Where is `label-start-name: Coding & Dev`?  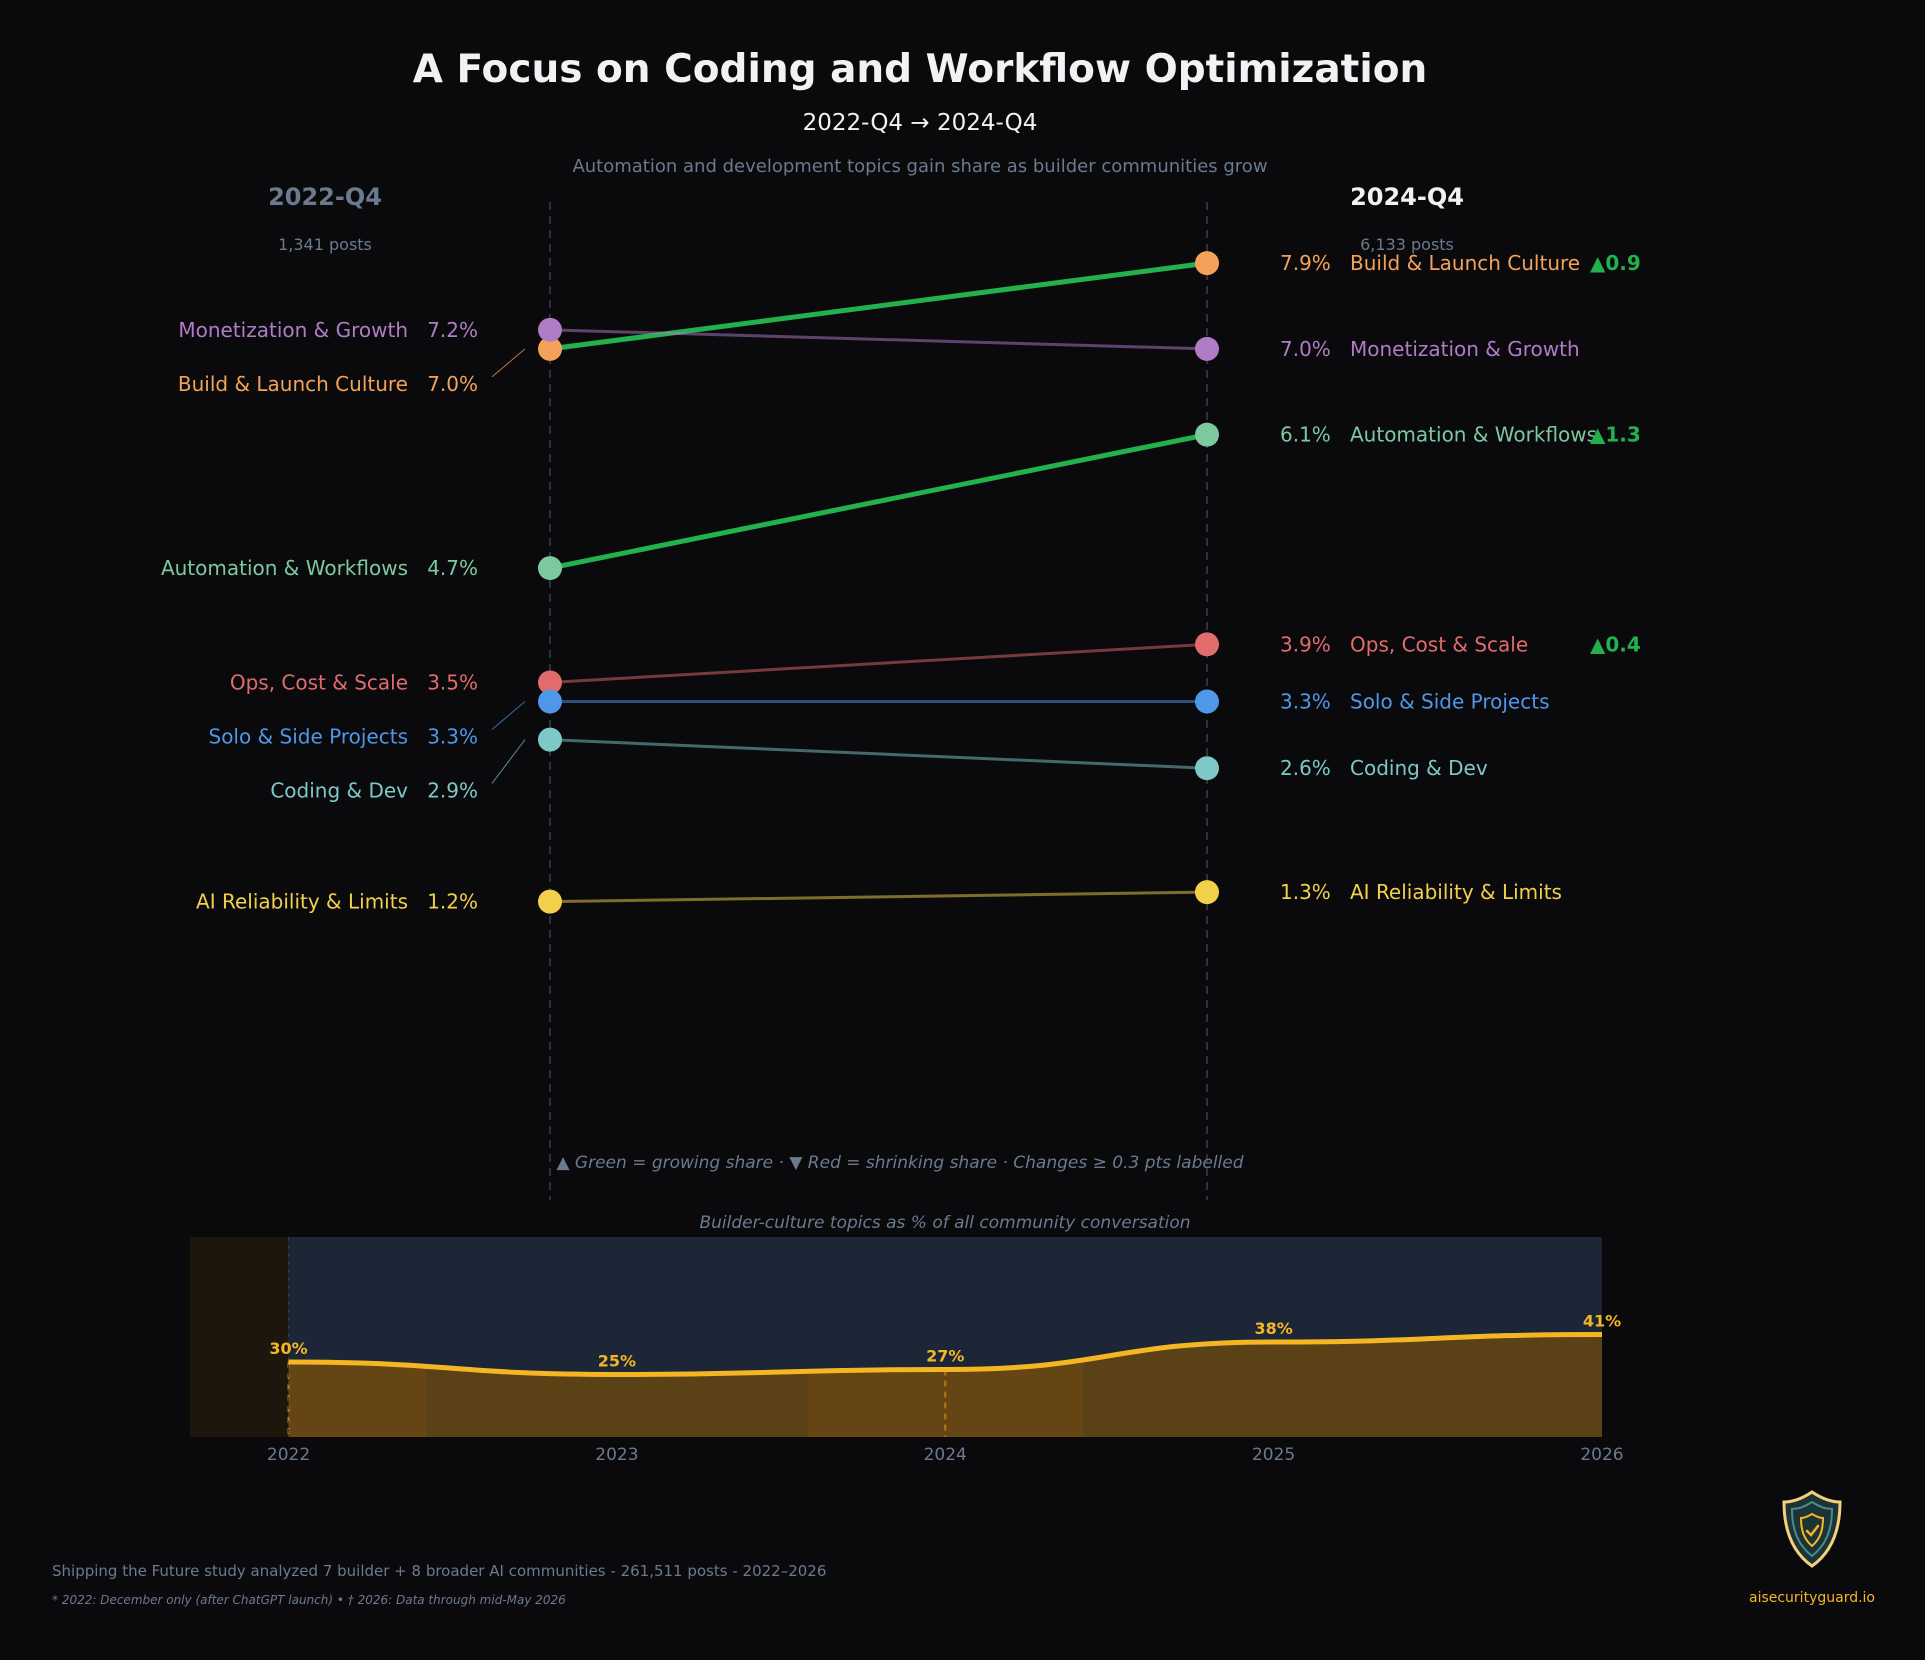
label-start-name: Coding & Dev is located at coordinates (339, 790).